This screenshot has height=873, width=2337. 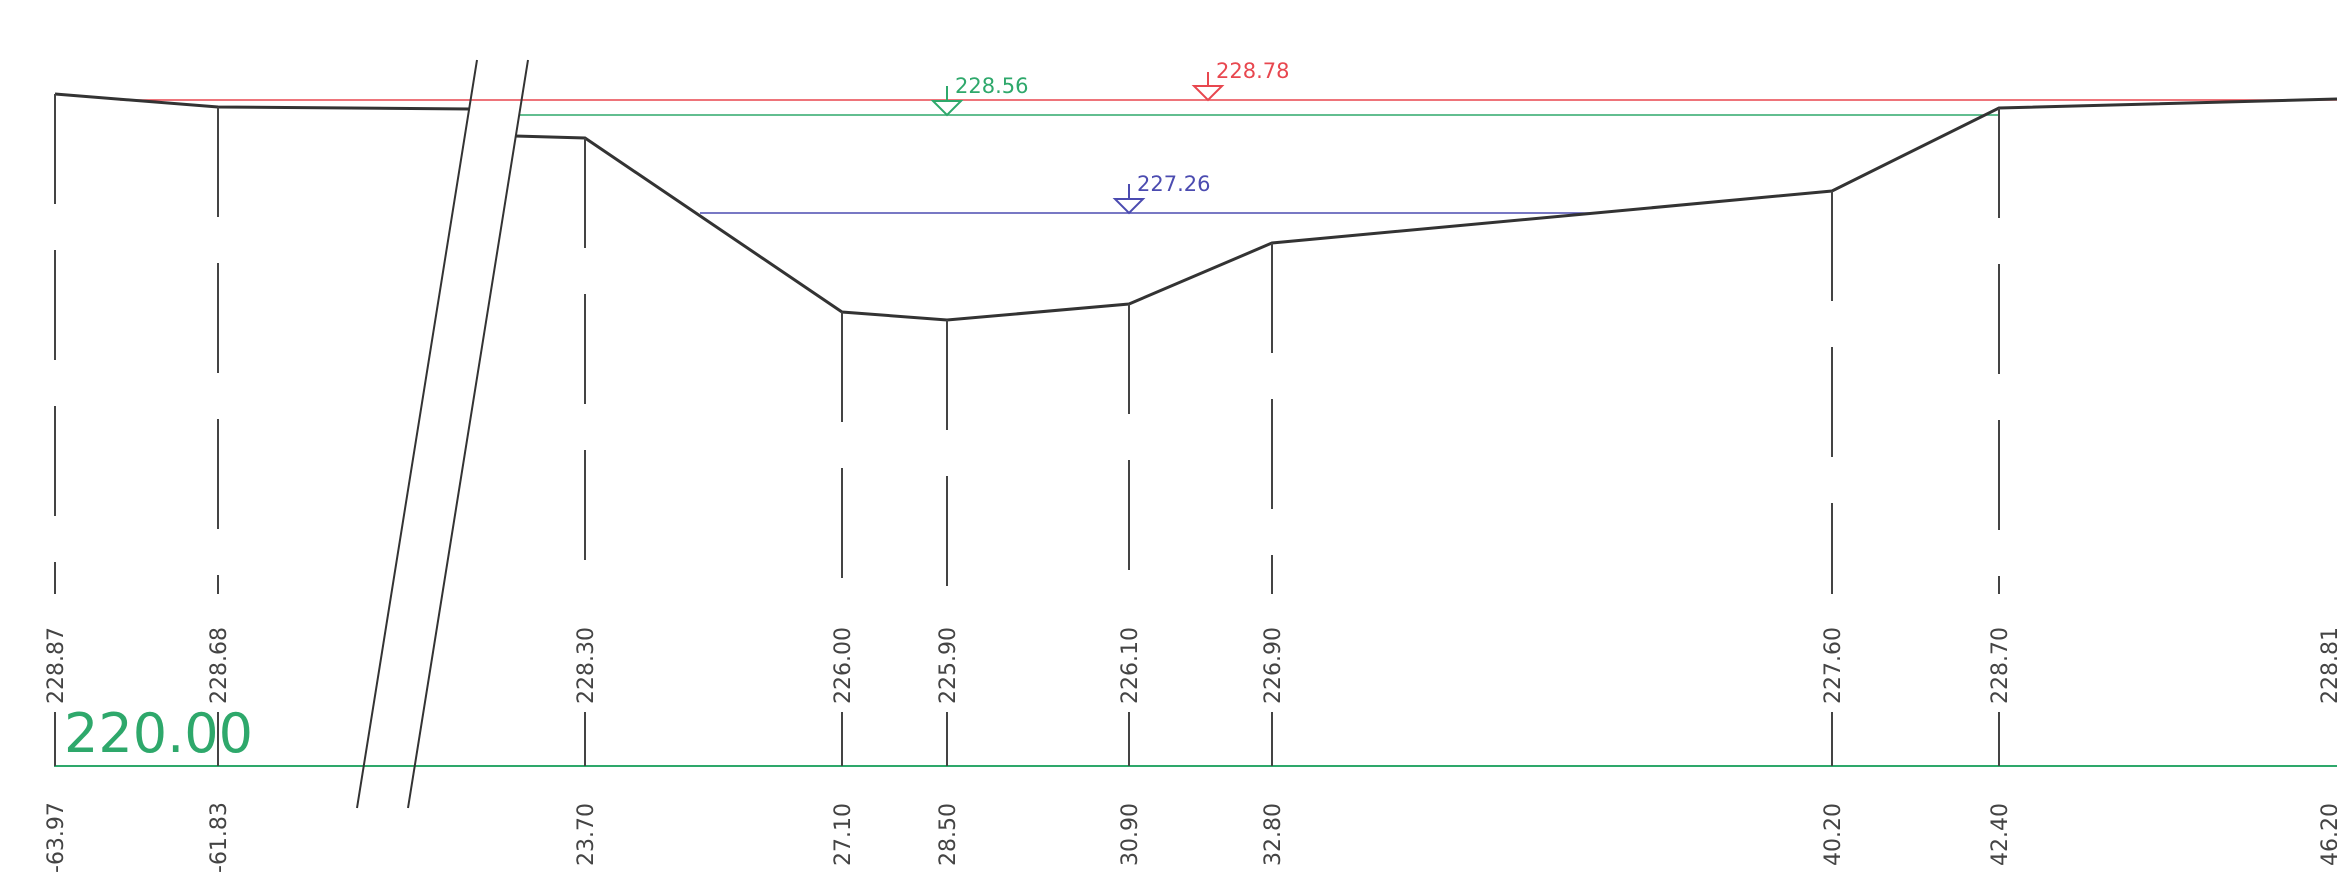 What do you see at coordinates (2327, 834) in the screenshot?
I see `offset-label-10: 46.20` at bounding box center [2327, 834].